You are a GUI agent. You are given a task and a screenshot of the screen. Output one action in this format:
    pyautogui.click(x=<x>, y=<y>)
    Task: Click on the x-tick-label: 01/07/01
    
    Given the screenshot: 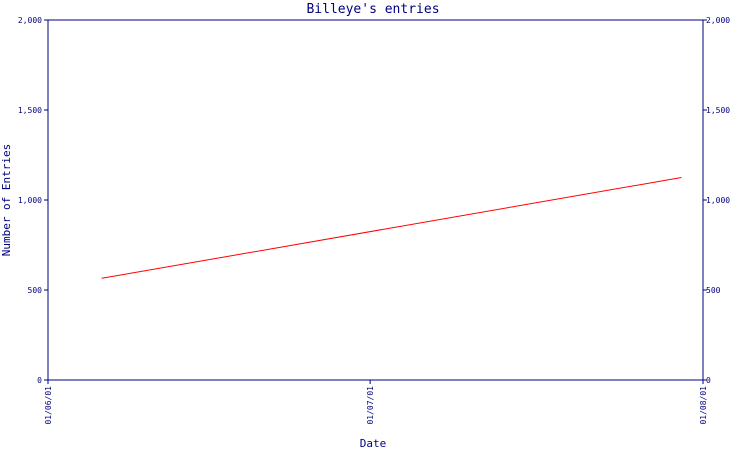 What is the action you would take?
    pyautogui.click(x=370, y=405)
    